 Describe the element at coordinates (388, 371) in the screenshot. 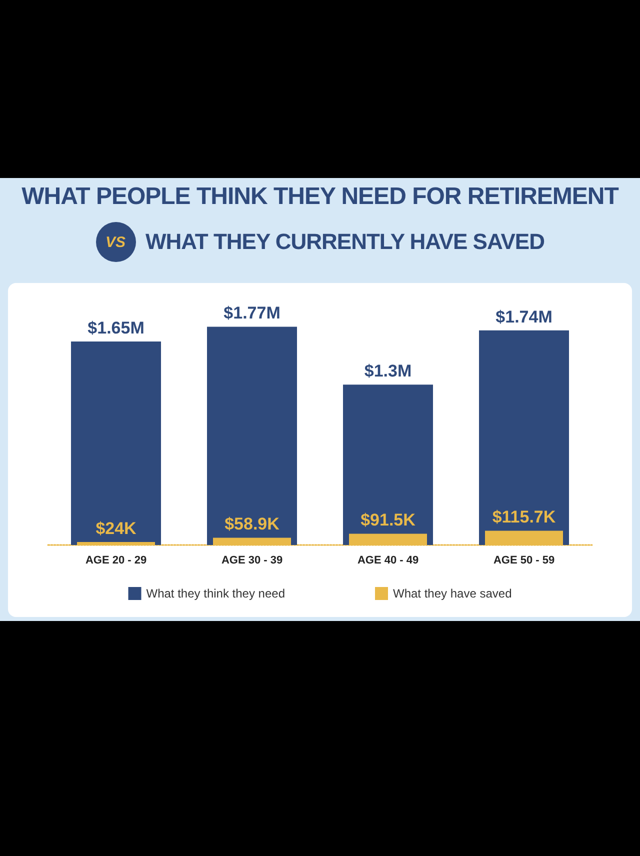

I see `data-label: $1.3M` at that location.